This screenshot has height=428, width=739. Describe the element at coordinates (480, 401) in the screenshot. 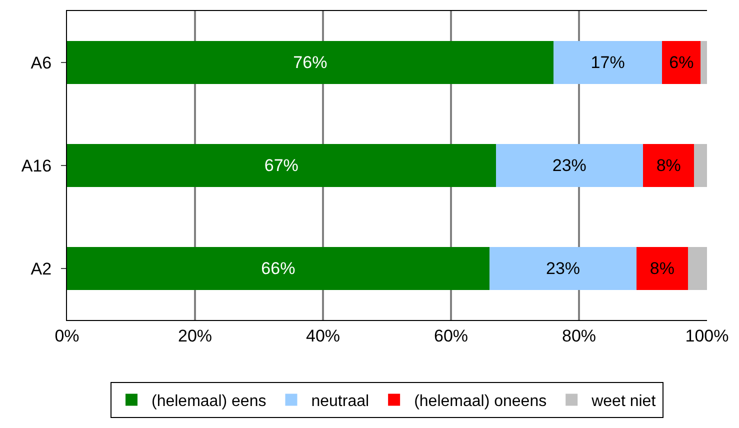

I see `legend-label: (helemaal) oneens` at that location.